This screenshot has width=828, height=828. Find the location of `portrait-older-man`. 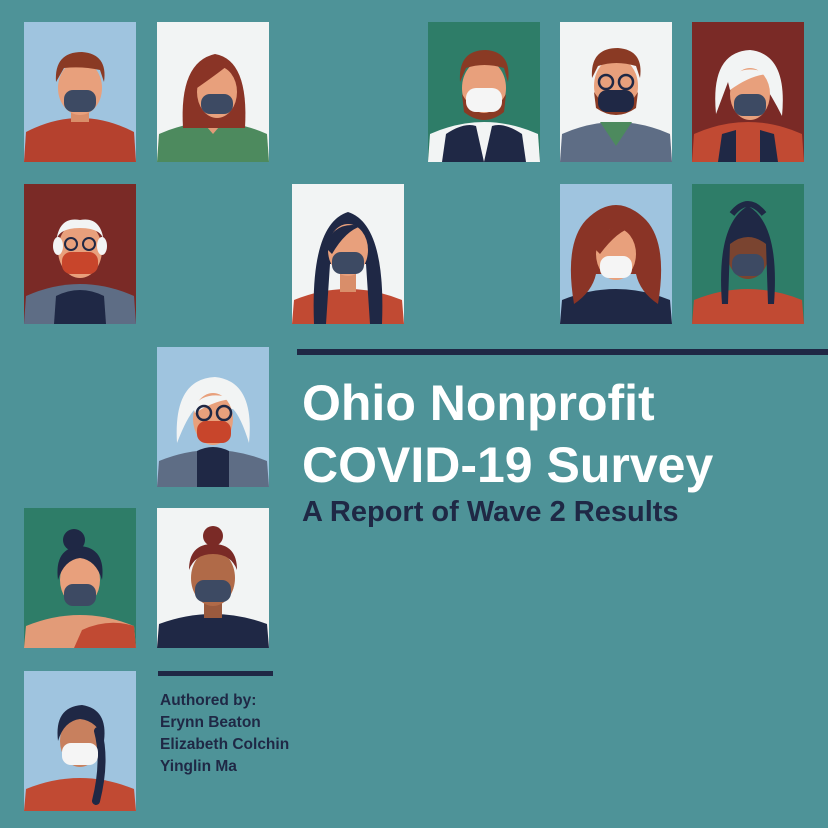

portrait-older-man is located at coordinates (80, 254).